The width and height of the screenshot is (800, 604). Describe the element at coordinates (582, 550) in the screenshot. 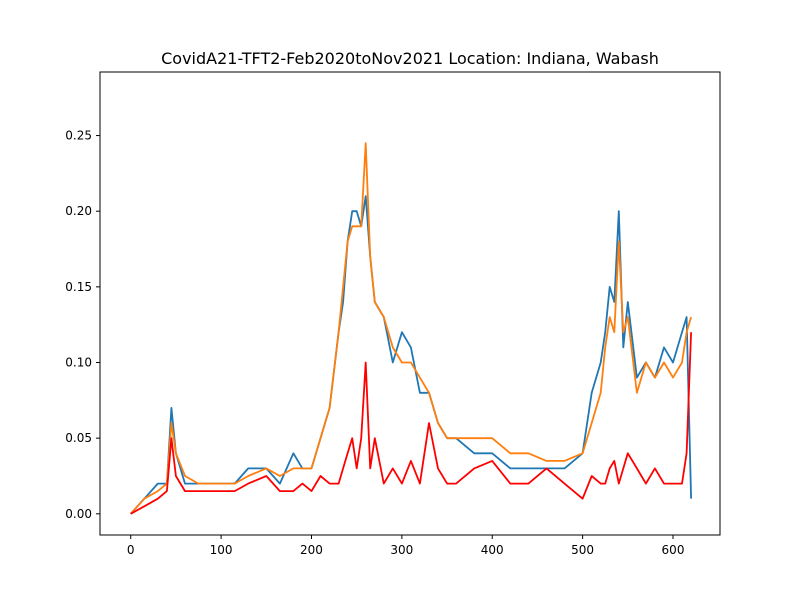

I see `x-tick-label: 500` at that location.